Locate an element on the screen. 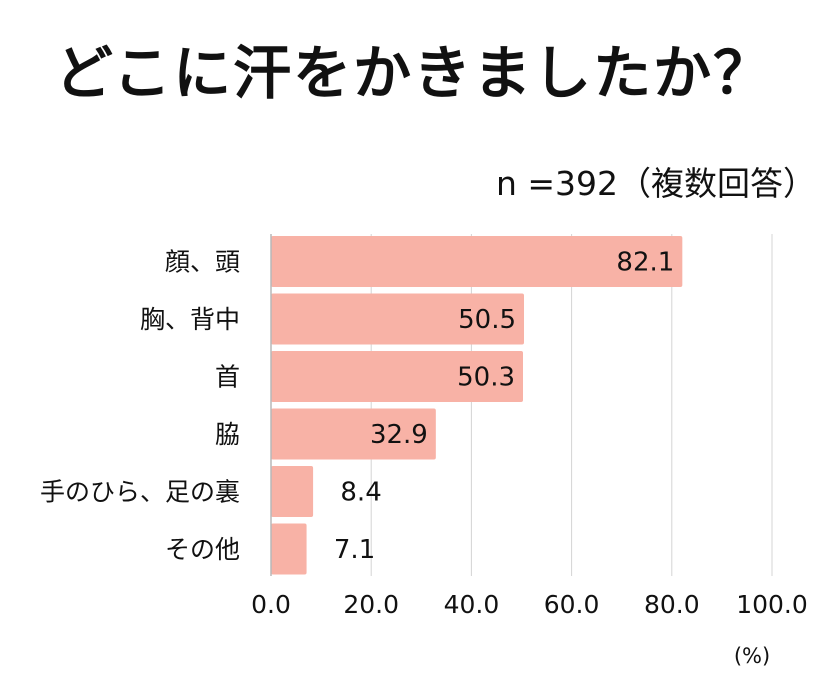  category-label: 手のひら、足の裏 is located at coordinates (140, 492).